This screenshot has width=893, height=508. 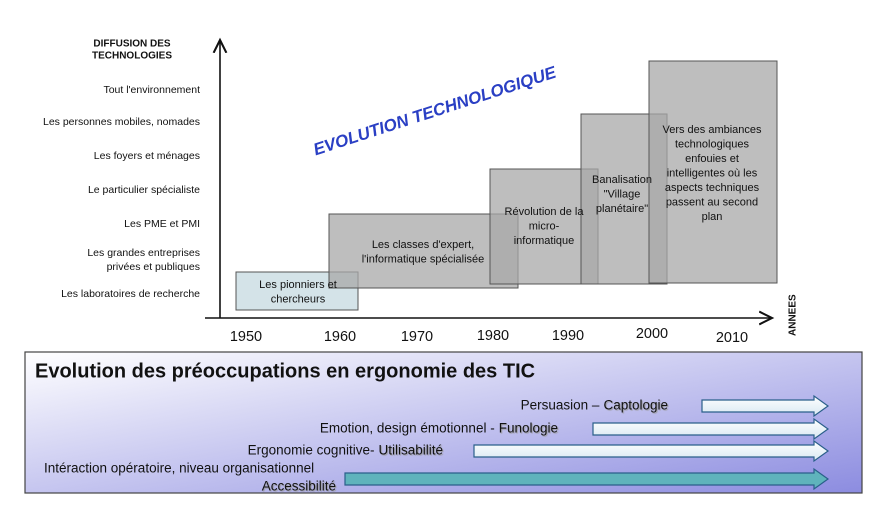 What do you see at coordinates (793, 315) in the screenshot?
I see `x-axis-title: ANNEES` at bounding box center [793, 315].